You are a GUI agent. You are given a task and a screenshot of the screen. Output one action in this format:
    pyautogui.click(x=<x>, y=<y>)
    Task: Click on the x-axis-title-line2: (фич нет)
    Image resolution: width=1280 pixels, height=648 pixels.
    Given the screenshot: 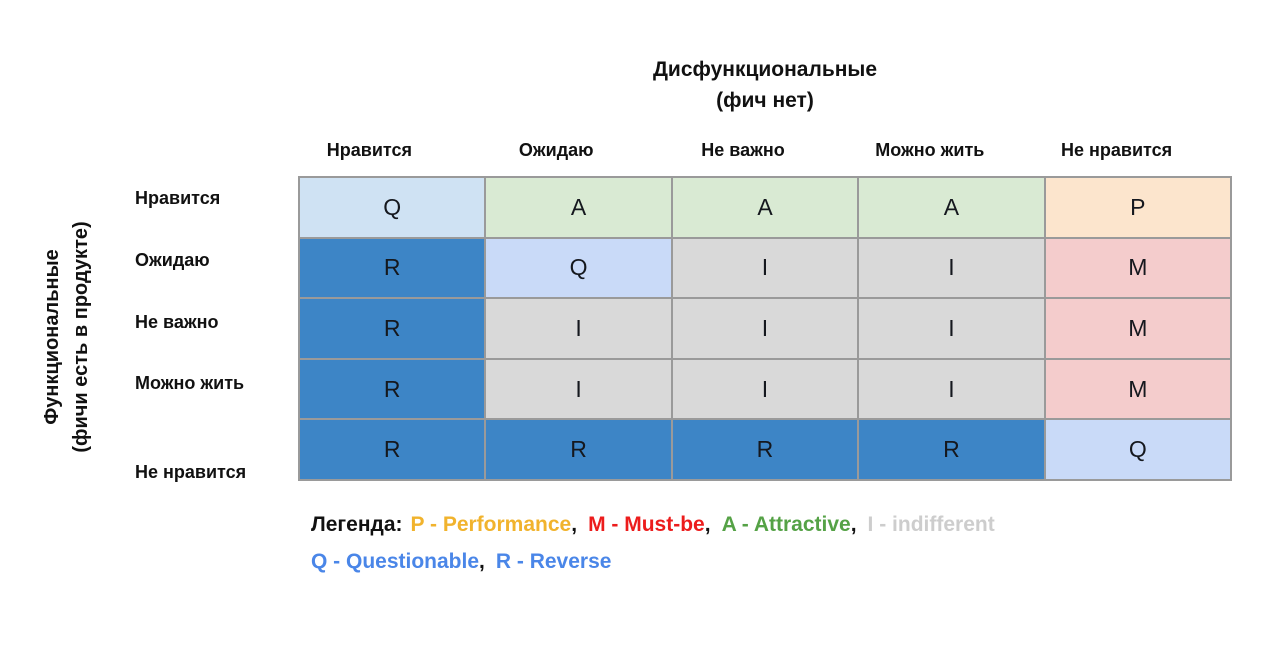 What is the action you would take?
    pyautogui.click(x=765, y=100)
    